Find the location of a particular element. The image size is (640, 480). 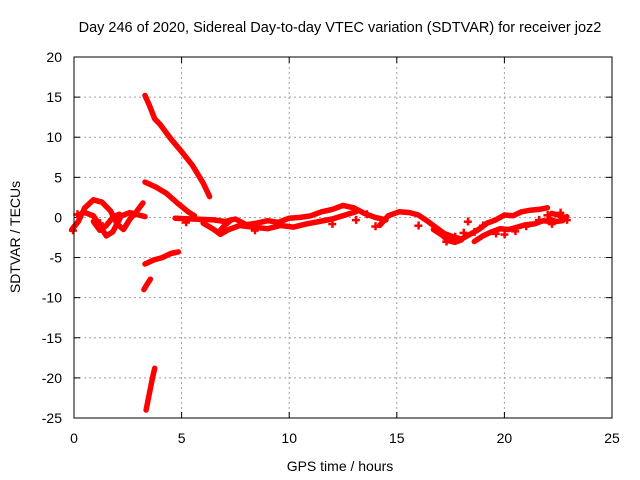

x-axis-label: GPS time / hours is located at coordinates (340, 466).